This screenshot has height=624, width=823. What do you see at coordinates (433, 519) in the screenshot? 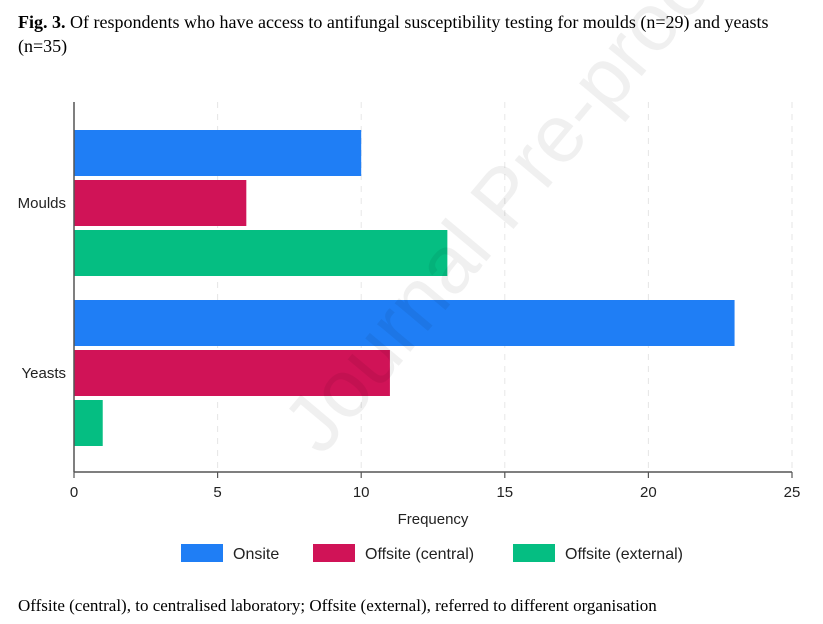
I see `x-axis-title: Frequency` at bounding box center [433, 519].